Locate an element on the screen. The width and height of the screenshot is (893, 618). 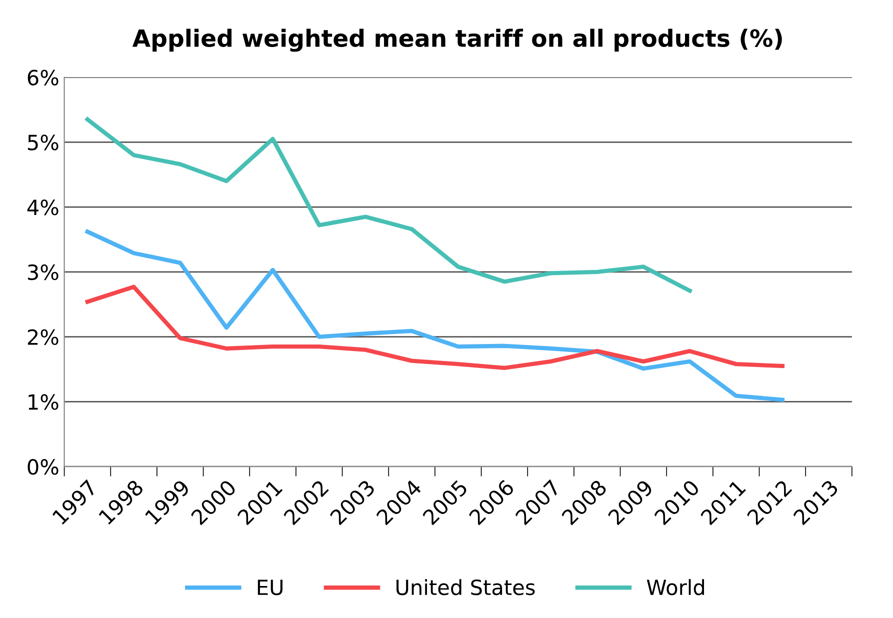
y-tick-label: 5% is located at coordinates (43, 142).